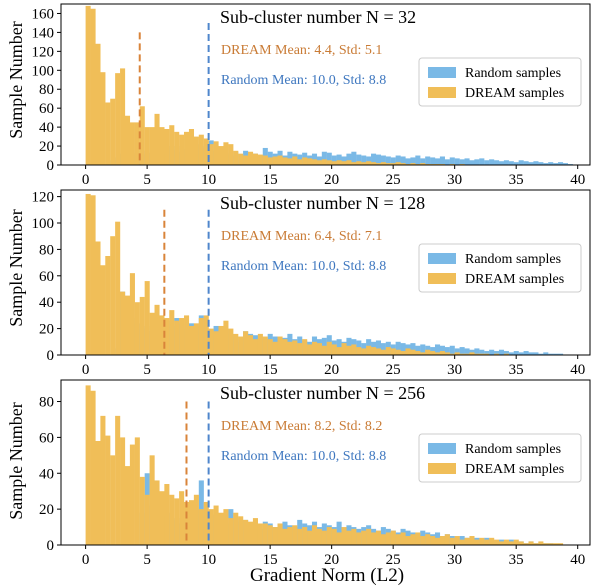  Describe the element at coordinates (16, 460) in the screenshot. I see `y-axis-label: Sample Number` at that location.